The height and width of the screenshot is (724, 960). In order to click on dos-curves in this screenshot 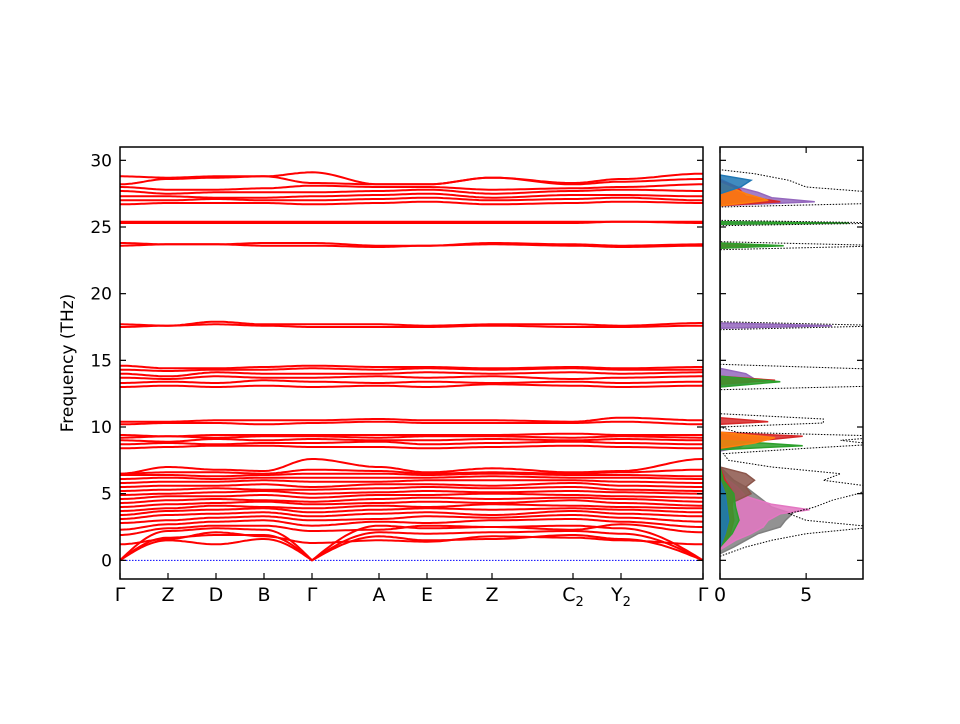, I will do `click(791, 363)`.